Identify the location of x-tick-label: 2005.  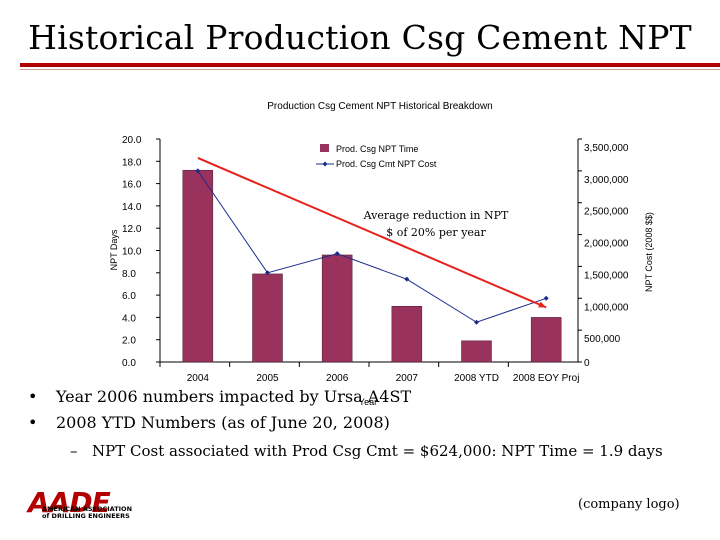
(267, 378).